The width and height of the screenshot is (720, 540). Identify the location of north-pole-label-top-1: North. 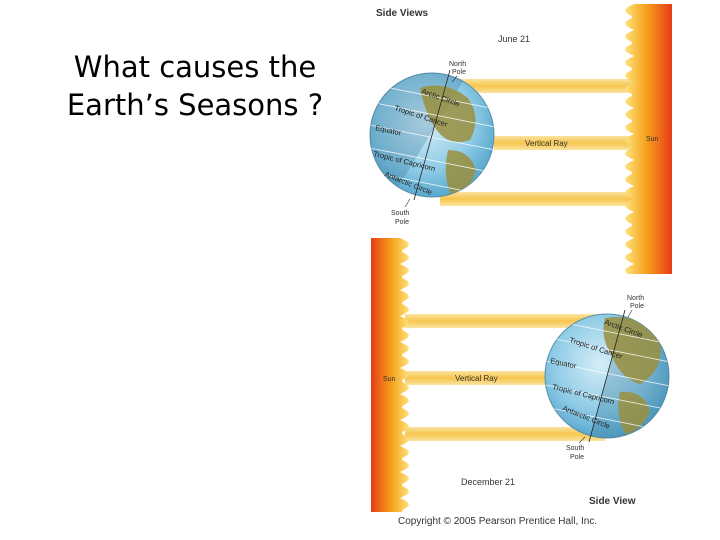
(457, 64).